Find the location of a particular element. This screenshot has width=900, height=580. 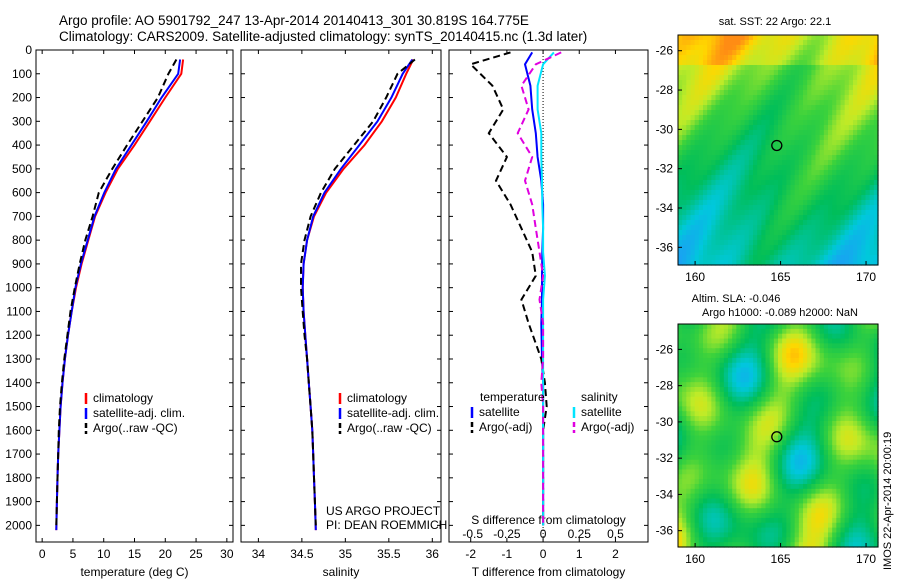

x-tick-label: 34.5 is located at coordinates (302, 554).